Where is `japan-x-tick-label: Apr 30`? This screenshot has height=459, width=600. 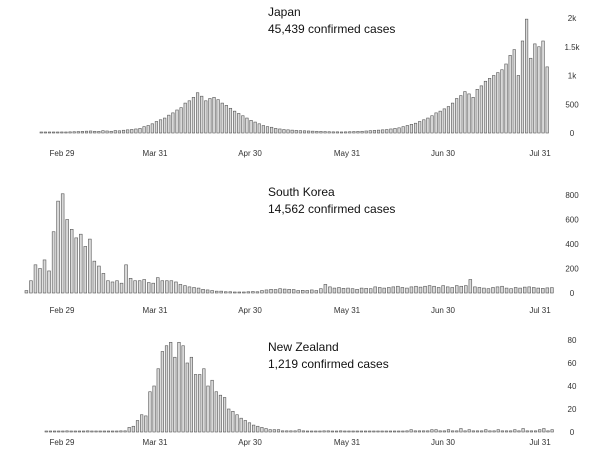 japan-x-tick-label: Apr 30 is located at coordinates (250, 153).